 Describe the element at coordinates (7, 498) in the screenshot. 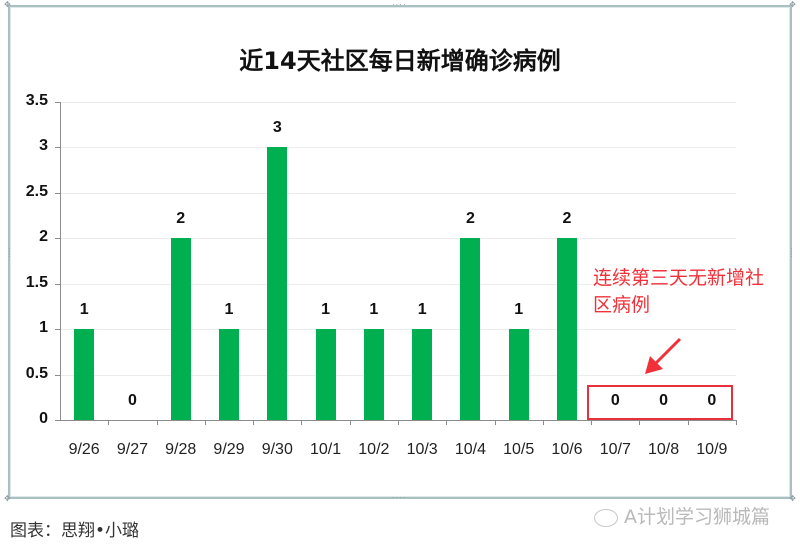

I see `resize-handle-bottom-left: ✥` at that location.